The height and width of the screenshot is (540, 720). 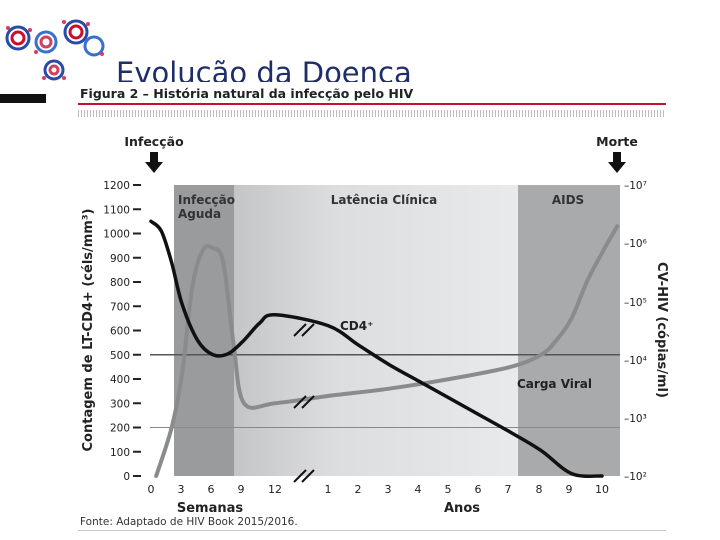 What do you see at coordinates (116, 235) in the screenshot?
I see `y-tick-label: 1000` at bounding box center [116, 235].